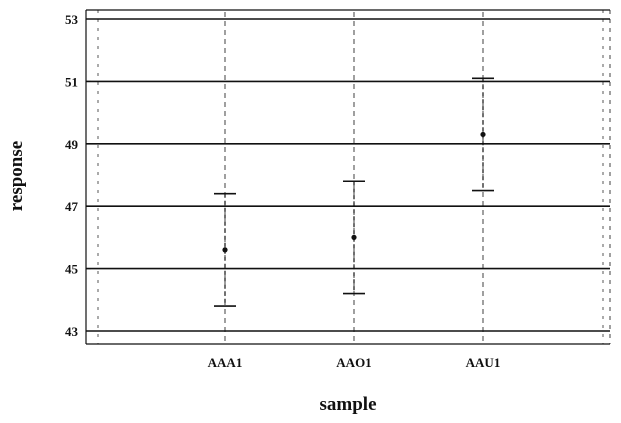 Image resolution: width=621 pixels, height=423 pixels. What do you see at coordinates (72, 19) in the screenshot?
I see `y-tick-label-53: 53` at bounding box center [72, 19].